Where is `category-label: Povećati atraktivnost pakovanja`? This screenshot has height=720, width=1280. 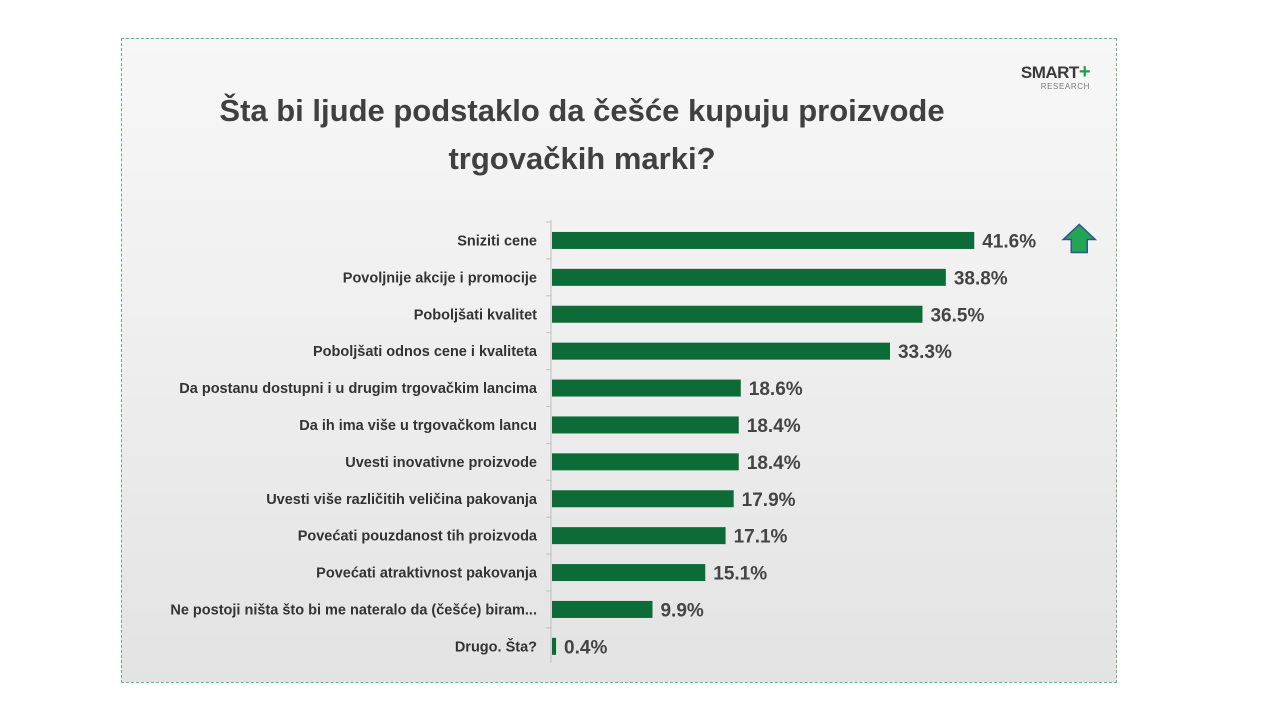
category-label: Povećati atraktivnost pakovanja is located at coordinates (427, 574).